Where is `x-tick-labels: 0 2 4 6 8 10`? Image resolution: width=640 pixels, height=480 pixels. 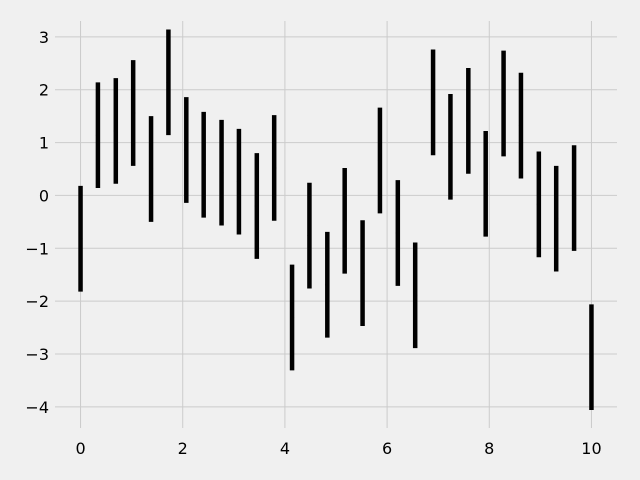 x-tick-labels: 0 2 4 6 8 10 is located at coordinates (338, 448).